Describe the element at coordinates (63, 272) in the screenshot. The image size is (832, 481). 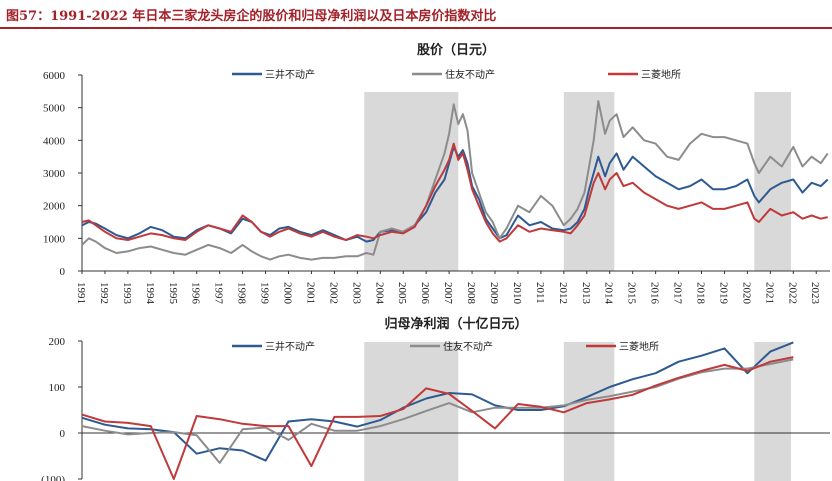
I see `y-tick-label-1-0: 0` at that location.